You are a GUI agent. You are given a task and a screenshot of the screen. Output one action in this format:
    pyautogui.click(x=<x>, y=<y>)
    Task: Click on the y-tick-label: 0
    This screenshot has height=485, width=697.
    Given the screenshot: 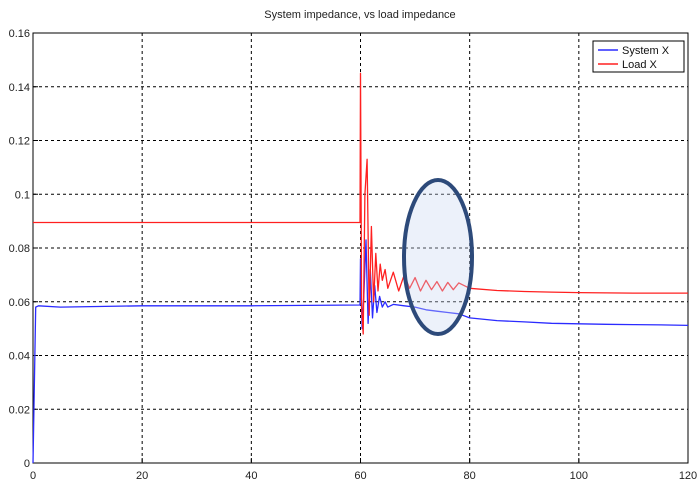 What is the action you would take?
    pyautogui.click(x=27, y=464)
    